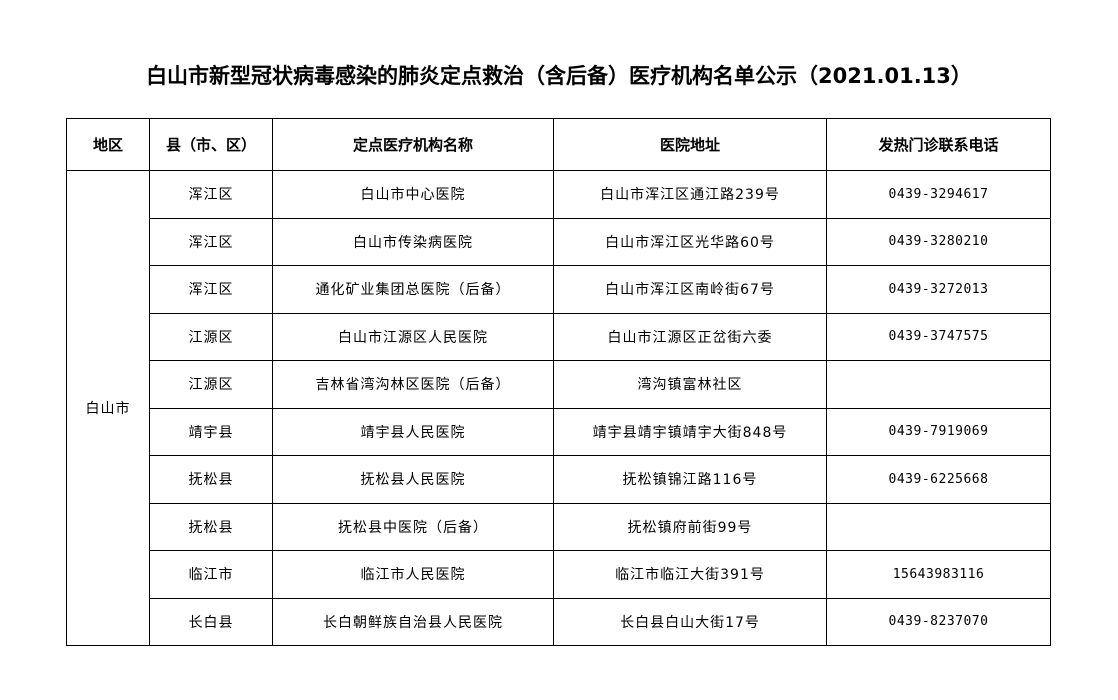 Image resolution: width=1118 pixels, height=700 pixels. What do you see at coordinates (413, 289) in the screenshot?
I see `hospital-cell: 通化矿业集团总医院（后备）` at bounding box center [413, 289].